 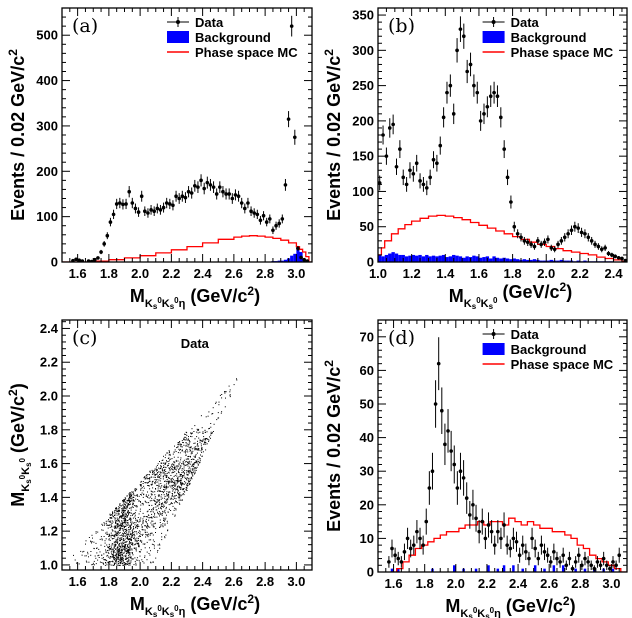 I want to click on x-label-rest-sup: 0, so click(x=495, y=300).